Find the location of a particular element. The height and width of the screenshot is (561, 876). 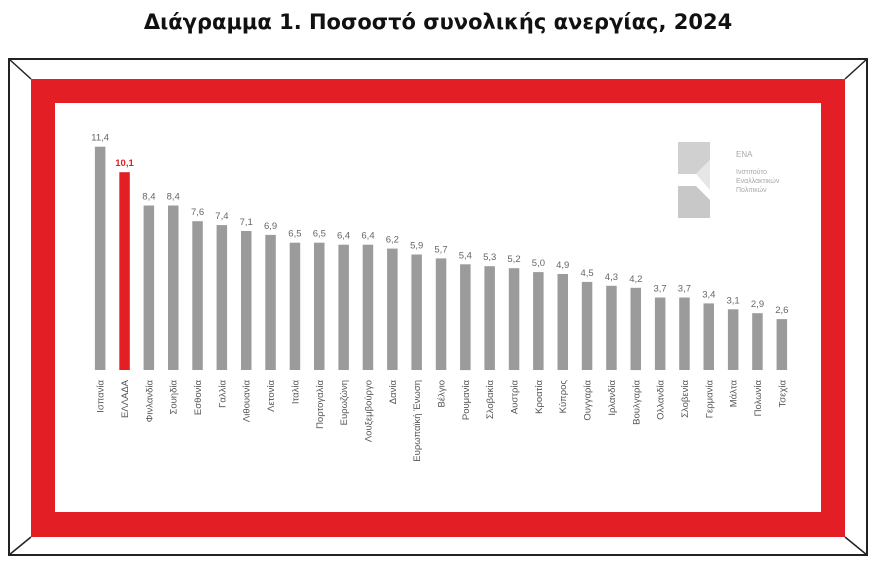

value-label-5: 7,4 is located at coordinates (221, 216).